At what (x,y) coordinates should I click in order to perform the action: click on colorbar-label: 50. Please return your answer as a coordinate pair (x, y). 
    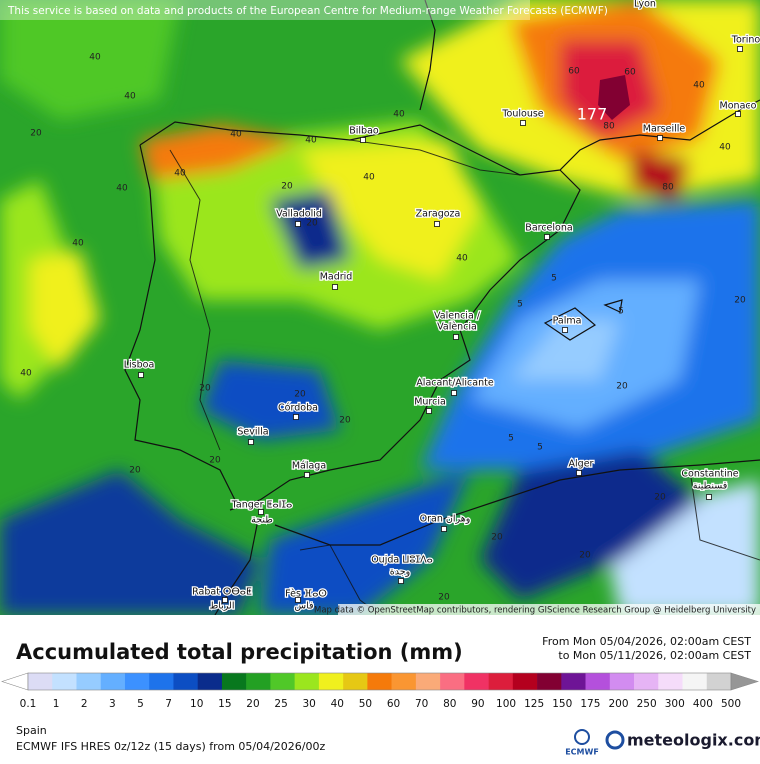
    Looking at the image, I should click on (365, 704).